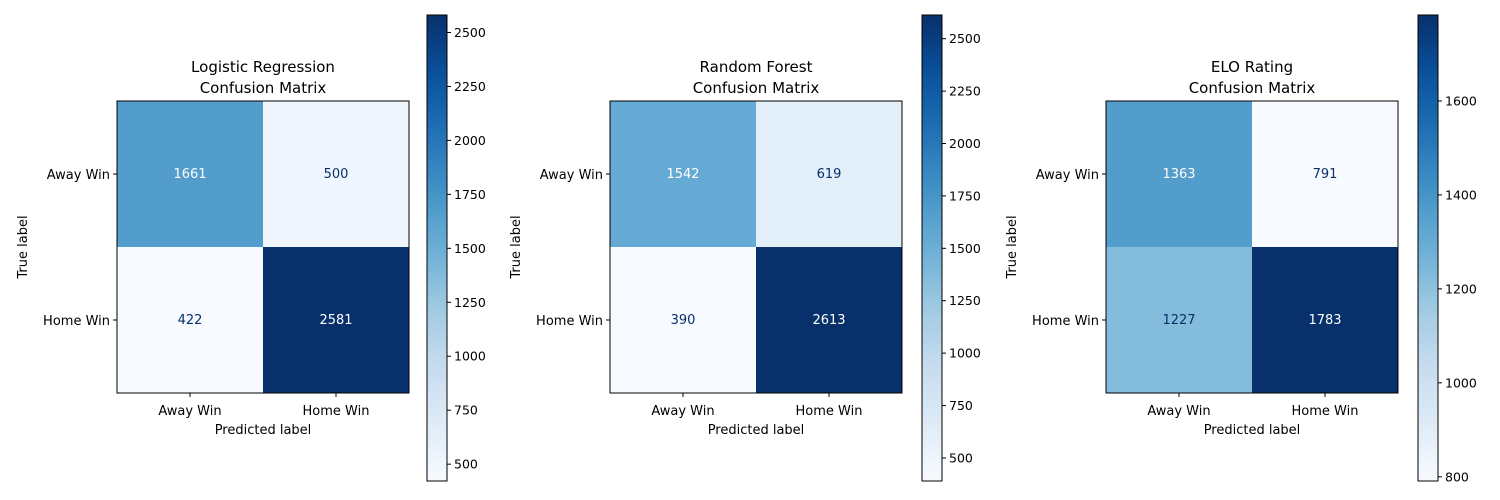  Describe the element at coordinates (1461, 288) in the screenshot. I see `colorbar-tick-label: 1200` at that location.